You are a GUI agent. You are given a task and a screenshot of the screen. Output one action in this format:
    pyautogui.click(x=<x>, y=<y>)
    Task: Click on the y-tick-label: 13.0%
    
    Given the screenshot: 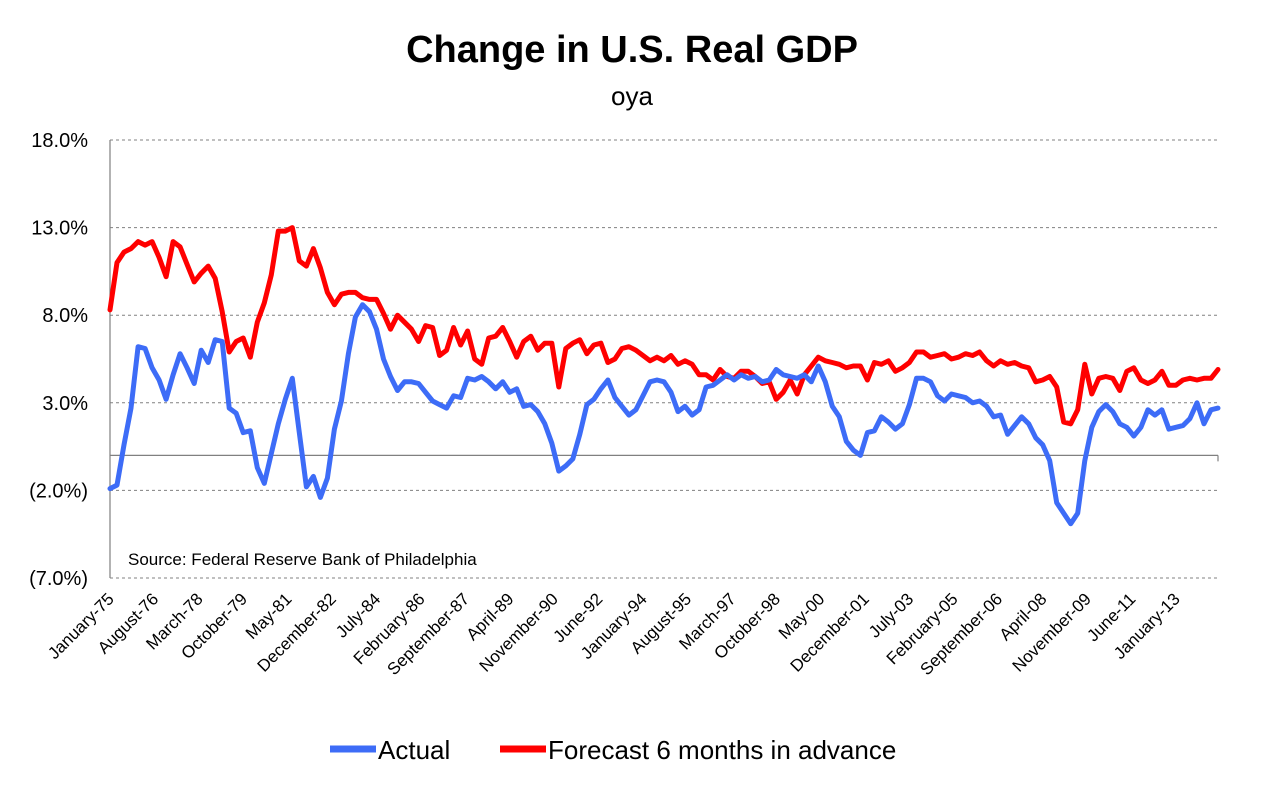 What is the action you would take?
    pyautogui.click(x=59, y=229)
    